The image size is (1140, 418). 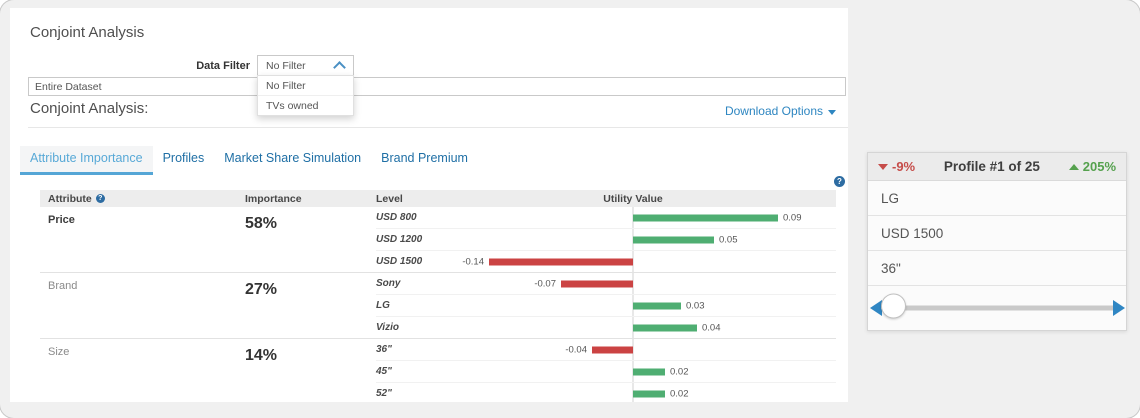 I want to click on utility-bar-value: 0.04, so click(x=711, y=327).